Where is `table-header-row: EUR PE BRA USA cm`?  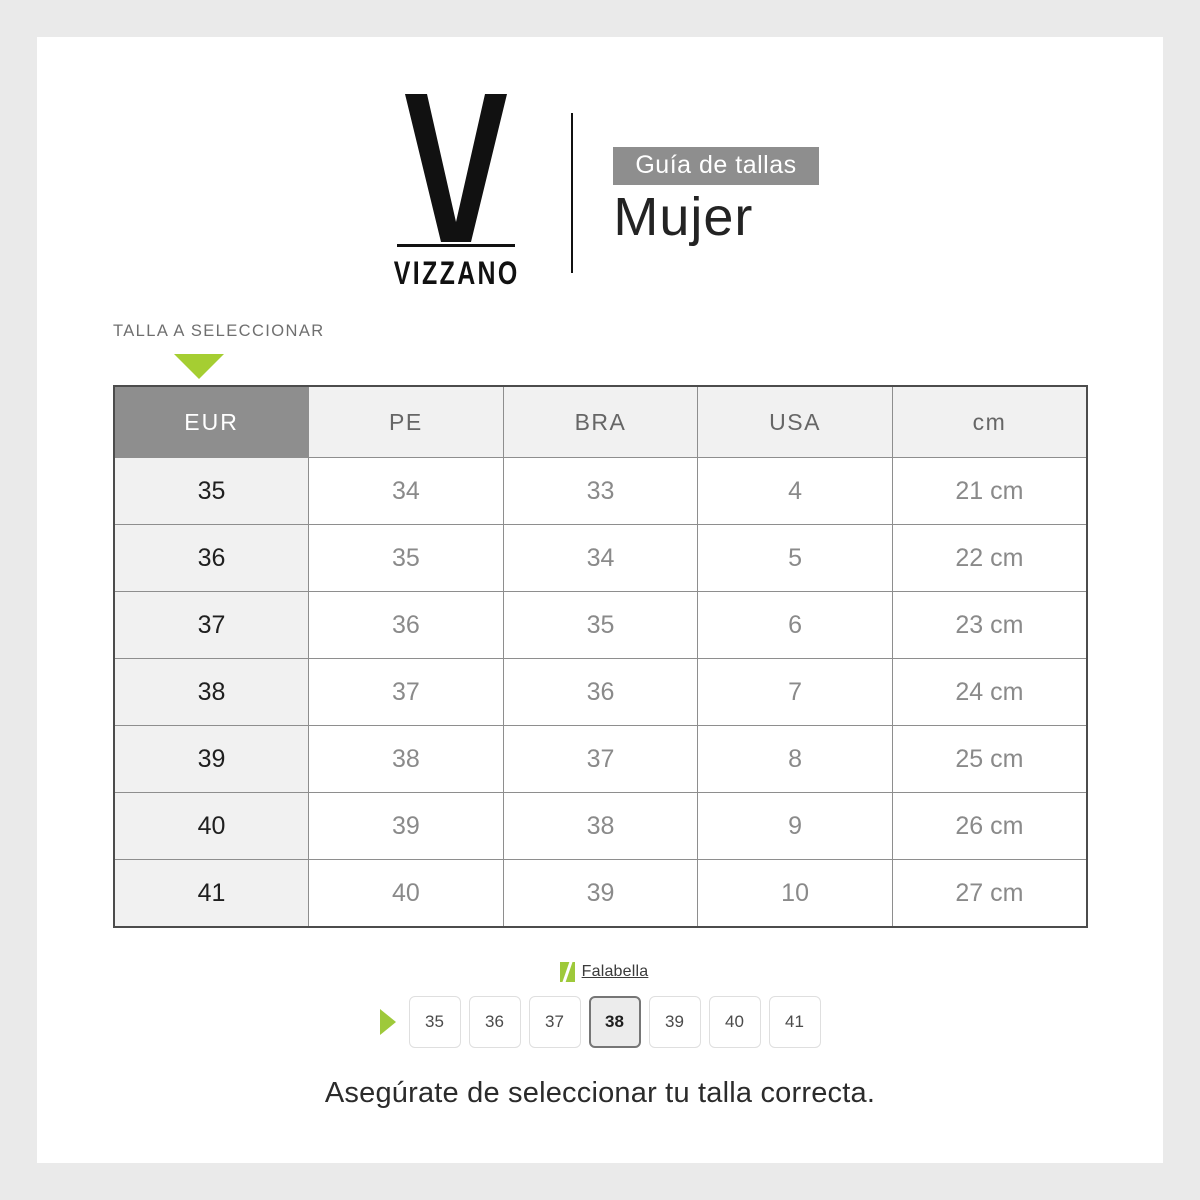
table-header-row: EUR PE BRA USA cm is located at coordinates (600, 421).